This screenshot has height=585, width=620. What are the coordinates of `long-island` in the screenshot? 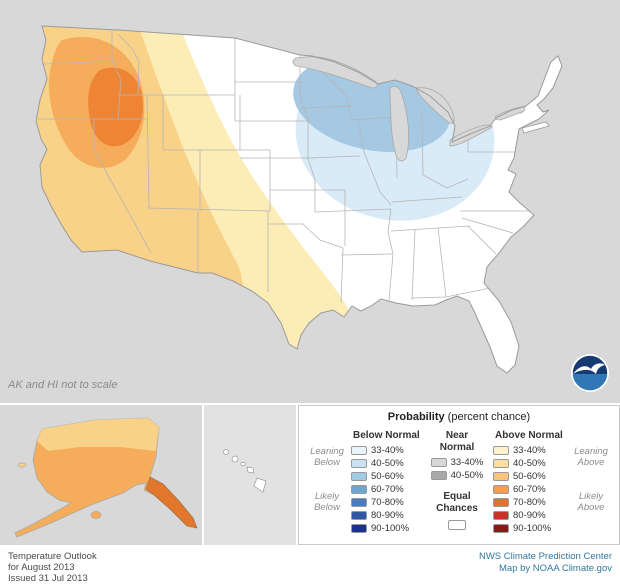 It's located at (535, 127).